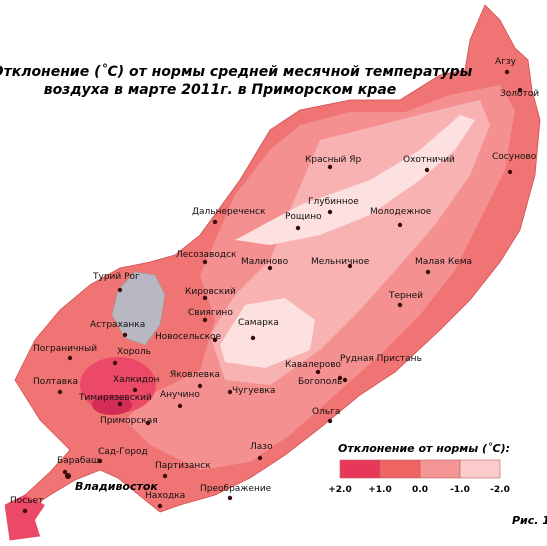 This screenshot has width=547, height=546. What do you see at coordinates (180, 395) in the screenshot?
I see `station-label: Анучино` at bounding box center [180, 395].